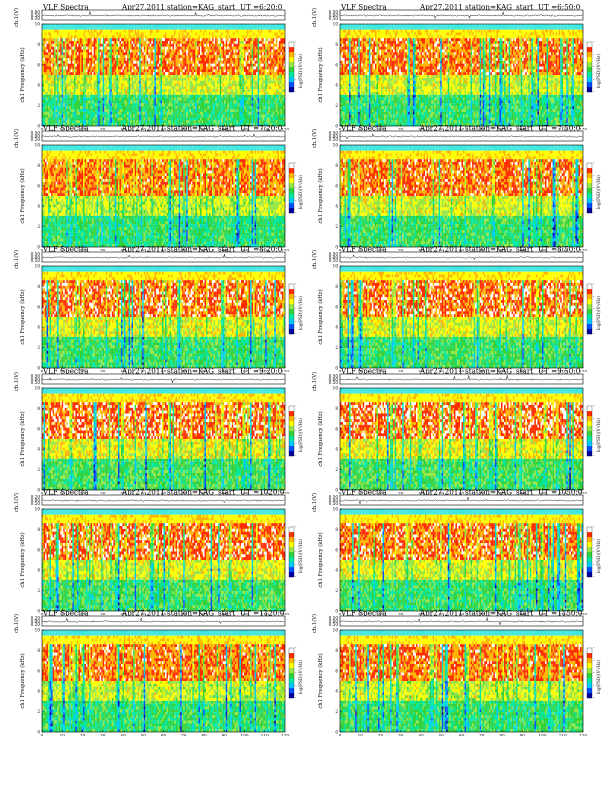 This screenshot has width=612, height=792. What do you see at coordinates (559, 250) in the screenshot?
I see `panel-ut-time: UT =8:50:0` at bounding box center [559, 250].